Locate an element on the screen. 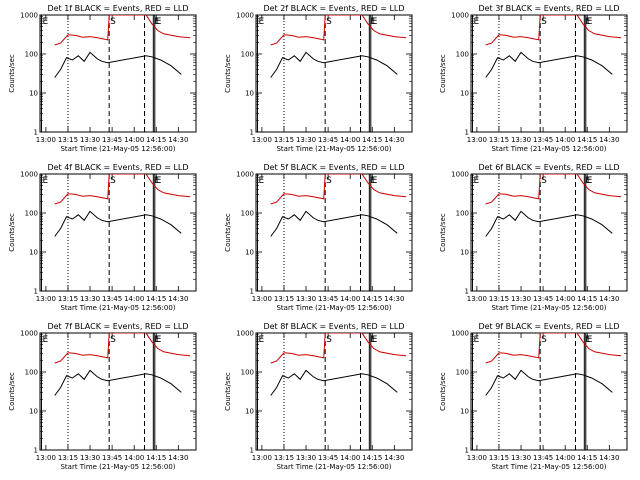 The height and width of the screenshot is (480, 640). panel-title: Det 5f BLACK = Events, RED = LLD is located at coordinates (333, 167).